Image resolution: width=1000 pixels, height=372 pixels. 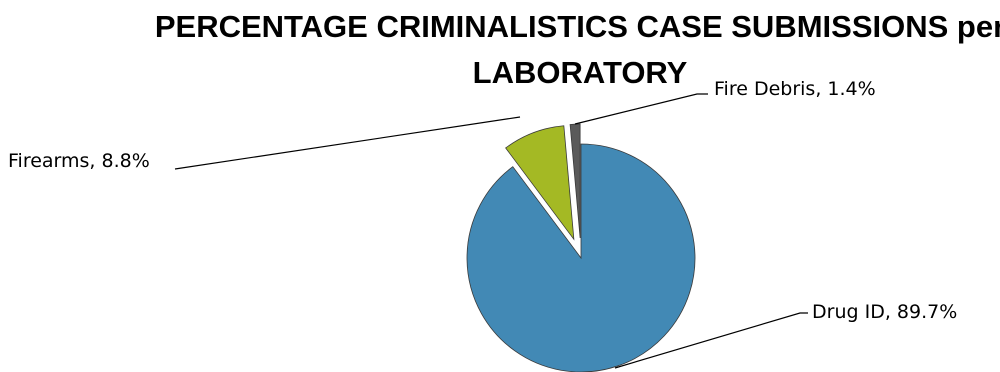 I want to click on data-label-drug-id: Drug ID, 89.7%, so click(x=884, y=312).